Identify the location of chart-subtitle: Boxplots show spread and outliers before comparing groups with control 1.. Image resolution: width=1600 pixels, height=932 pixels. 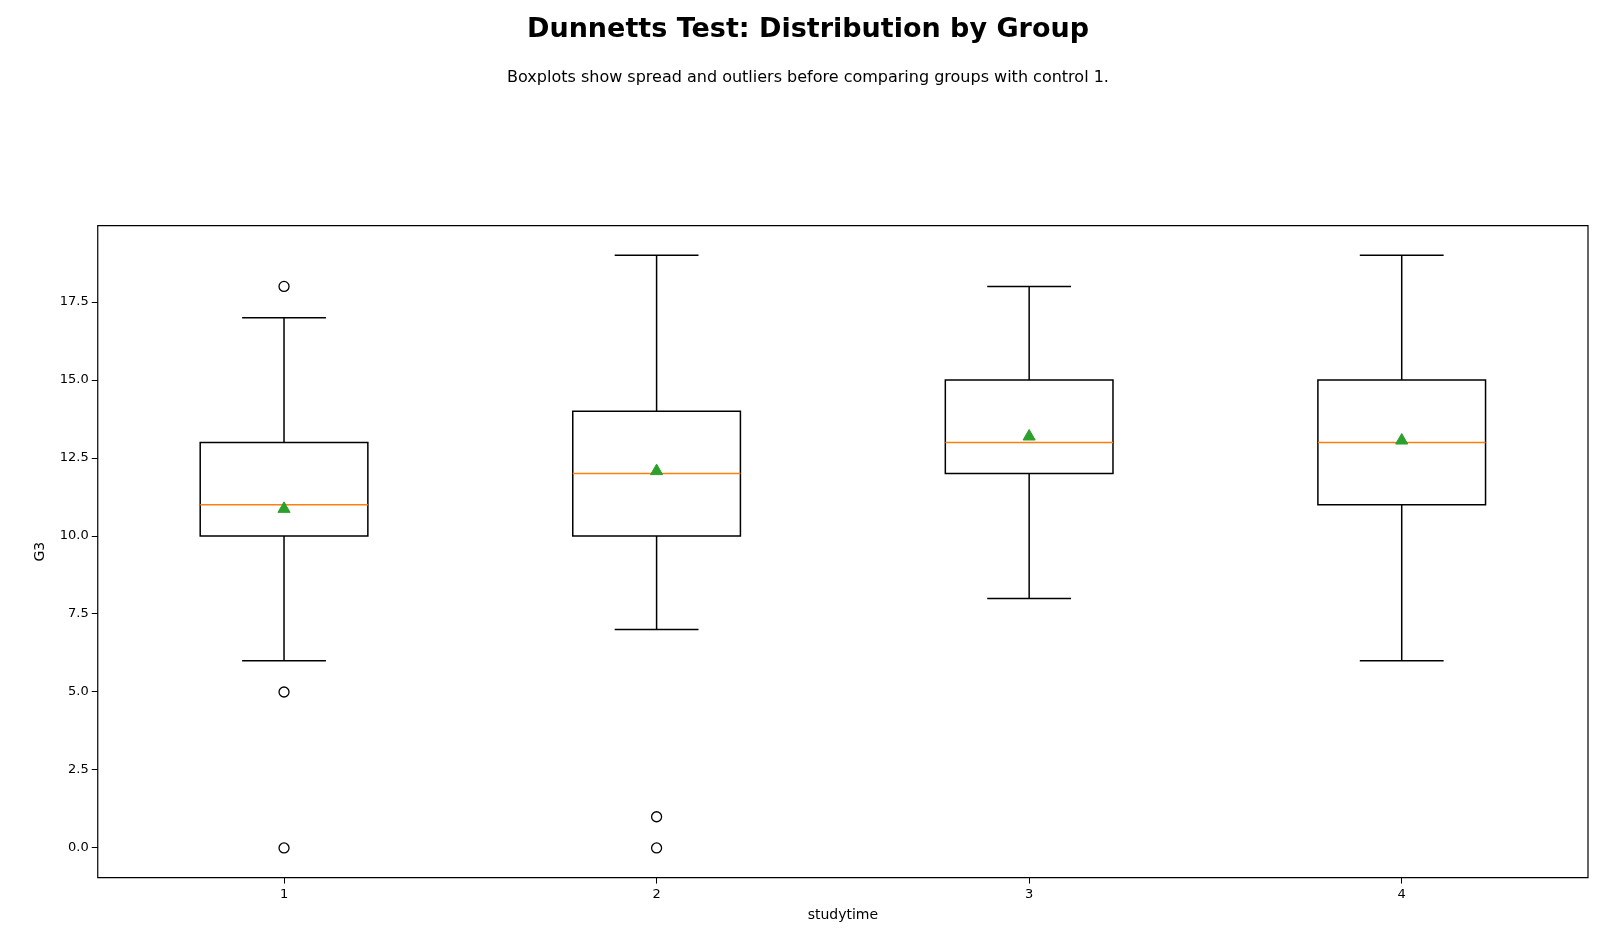
(808, 77).